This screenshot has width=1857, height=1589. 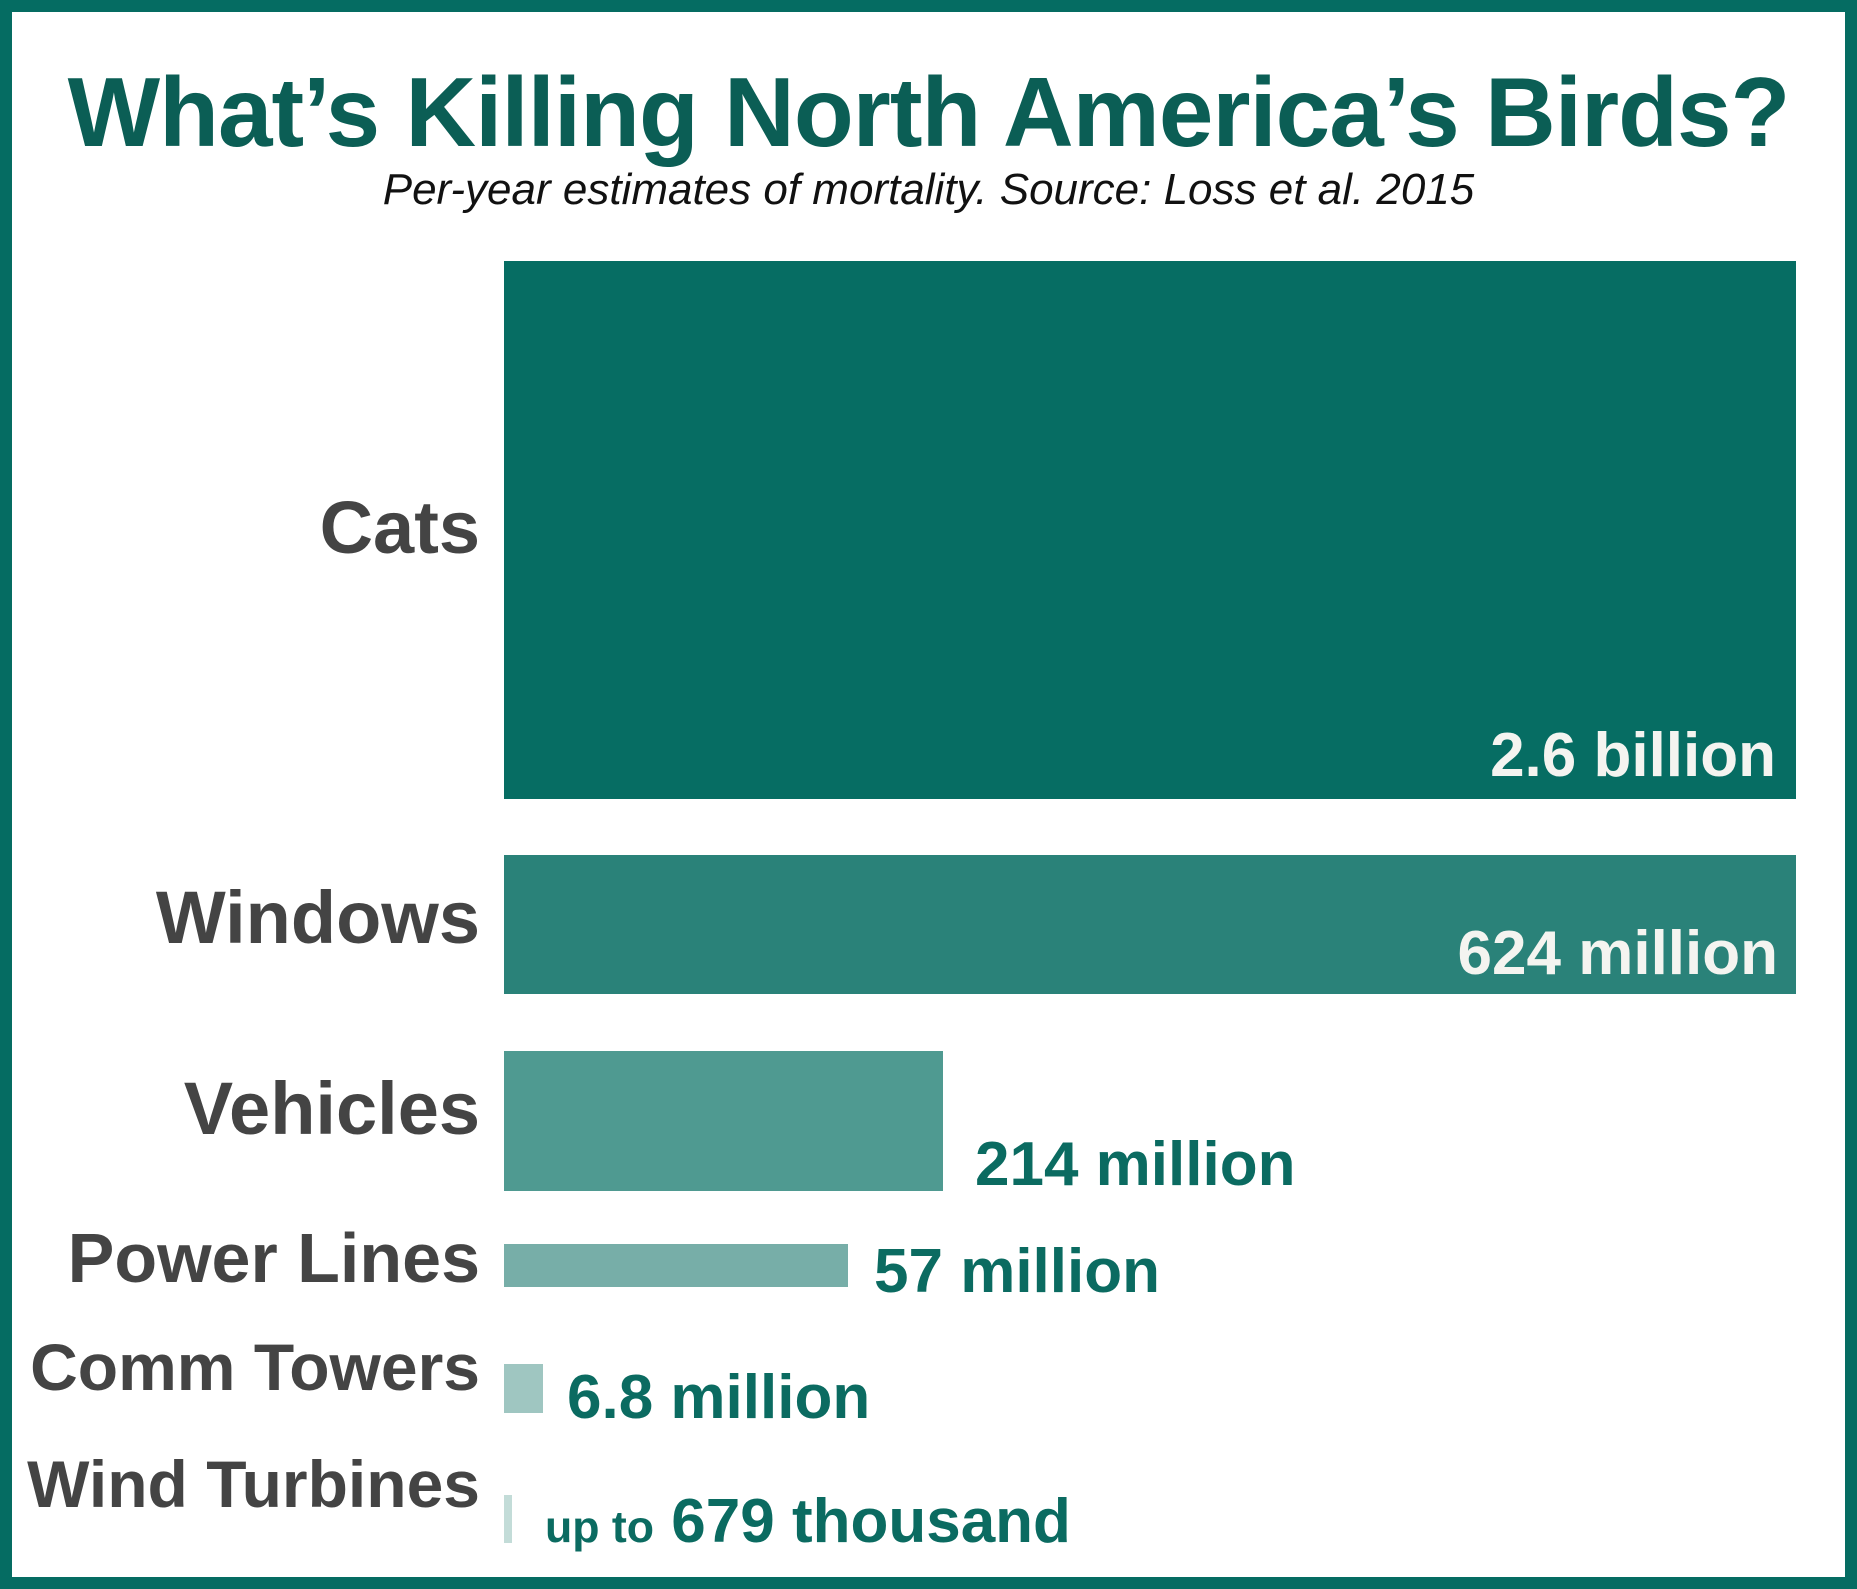 I want to click on value-label-cats: 2.6 billion, so click(x=1633, y=755).